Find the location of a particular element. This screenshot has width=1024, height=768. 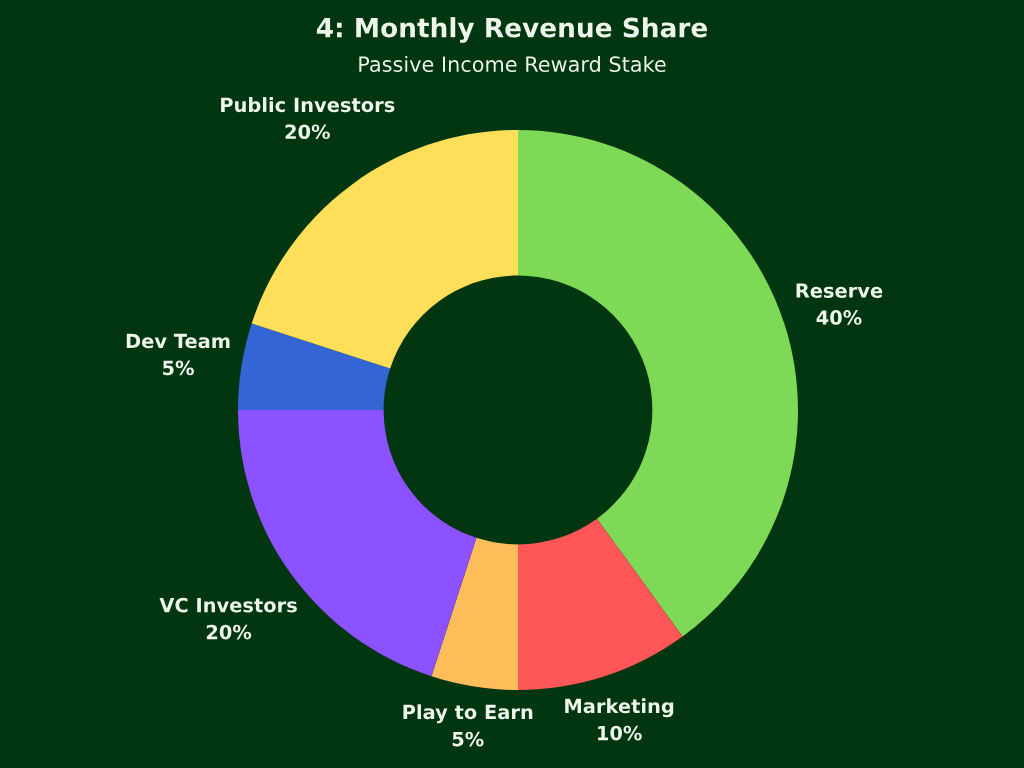

slice-label: Marketing is located at coordinates (619, 708).